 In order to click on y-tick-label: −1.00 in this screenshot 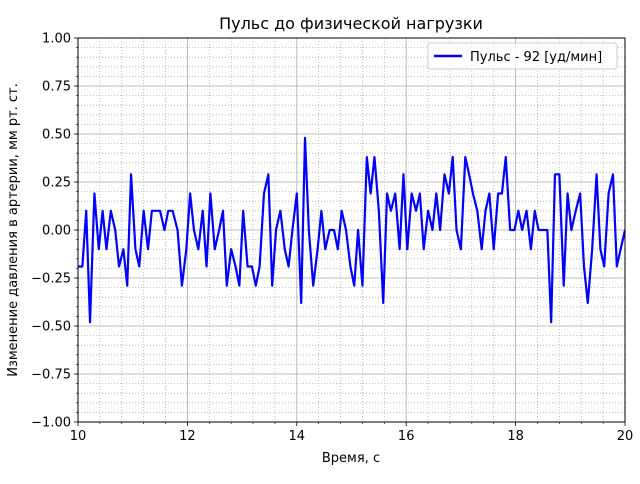, I will do `click(51, 423)`.